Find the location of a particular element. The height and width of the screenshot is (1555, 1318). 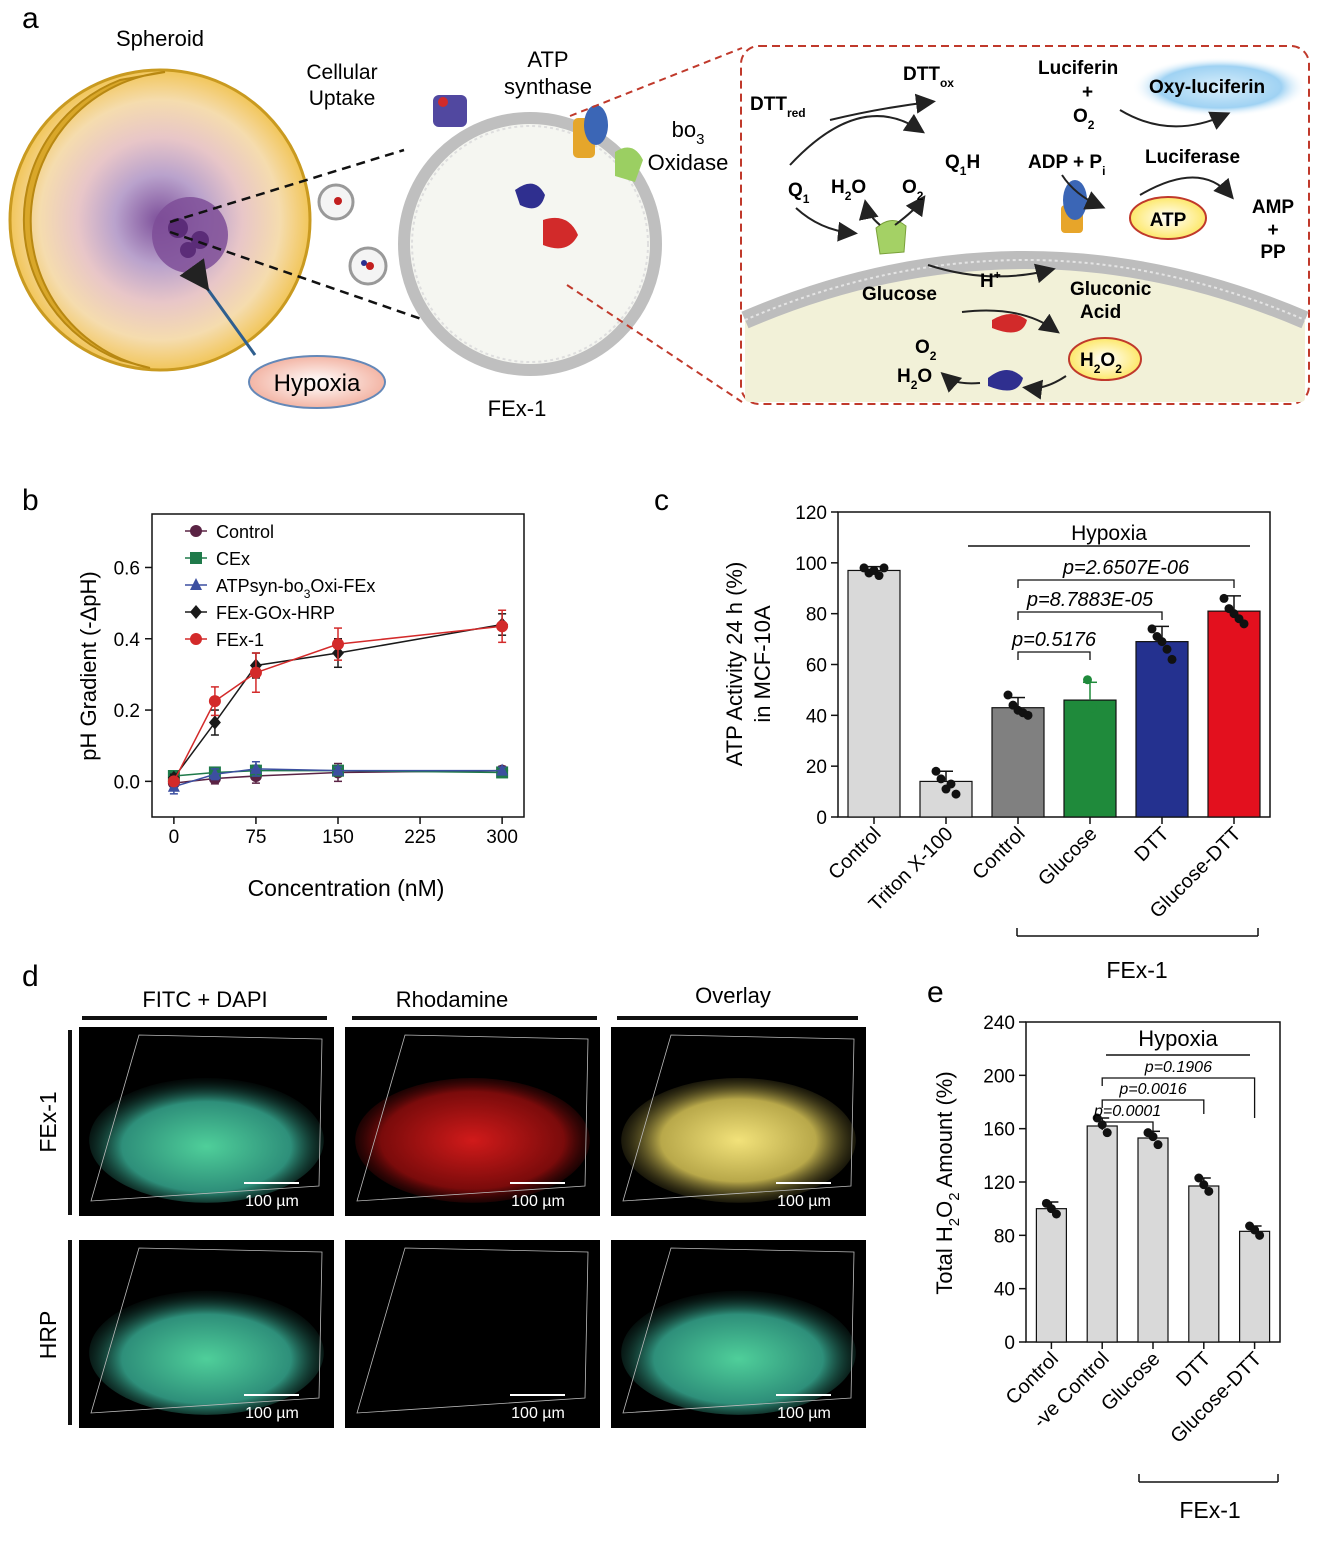

amp-label: AMP is located at coordinates (1273, 207).